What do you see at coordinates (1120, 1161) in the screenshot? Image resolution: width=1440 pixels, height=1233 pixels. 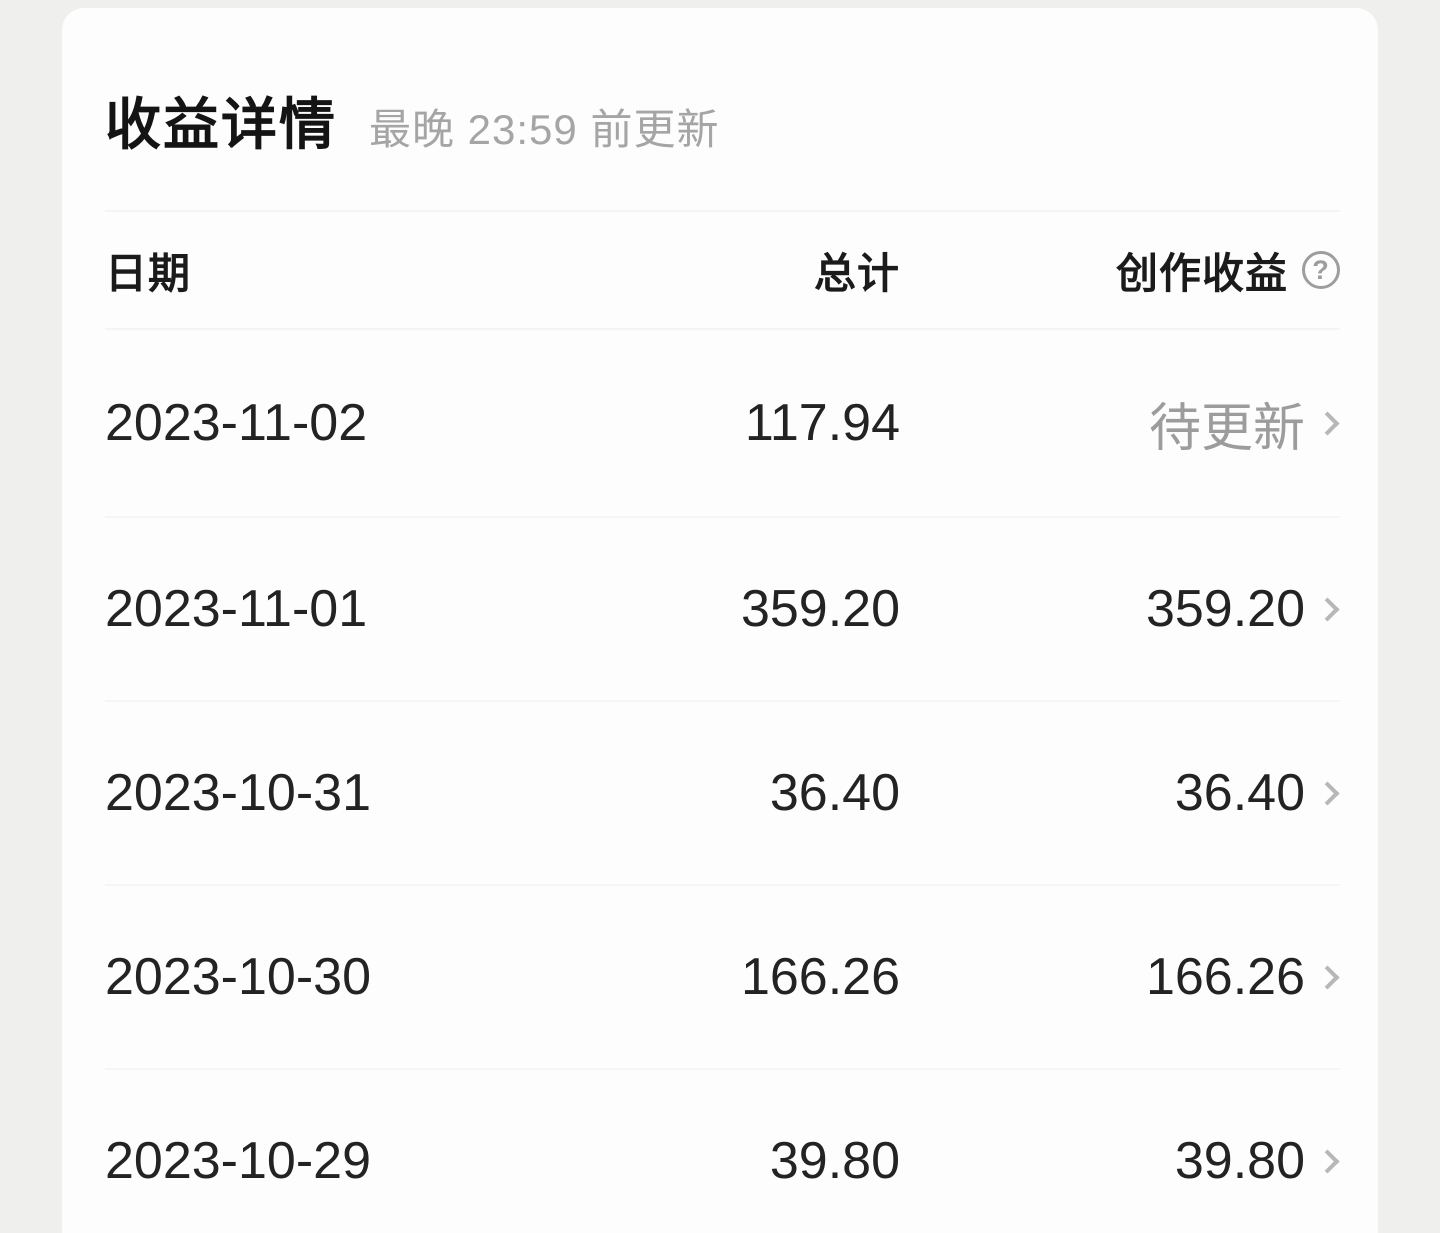 I see `row-creation-cell: 39.80` at bounding box center [1120, 1161].